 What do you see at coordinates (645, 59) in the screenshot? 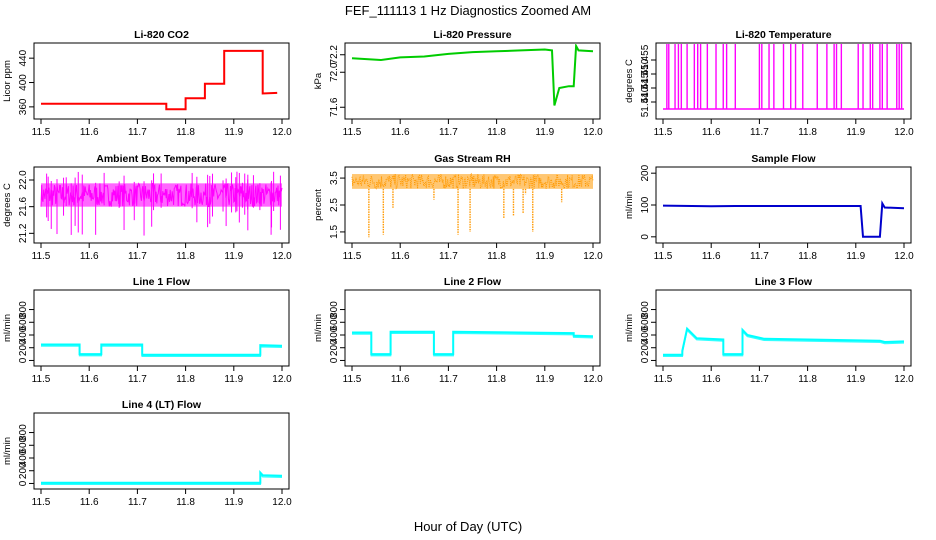
I see `y-tick-label: 51.455` at bounding box center [645, 59].